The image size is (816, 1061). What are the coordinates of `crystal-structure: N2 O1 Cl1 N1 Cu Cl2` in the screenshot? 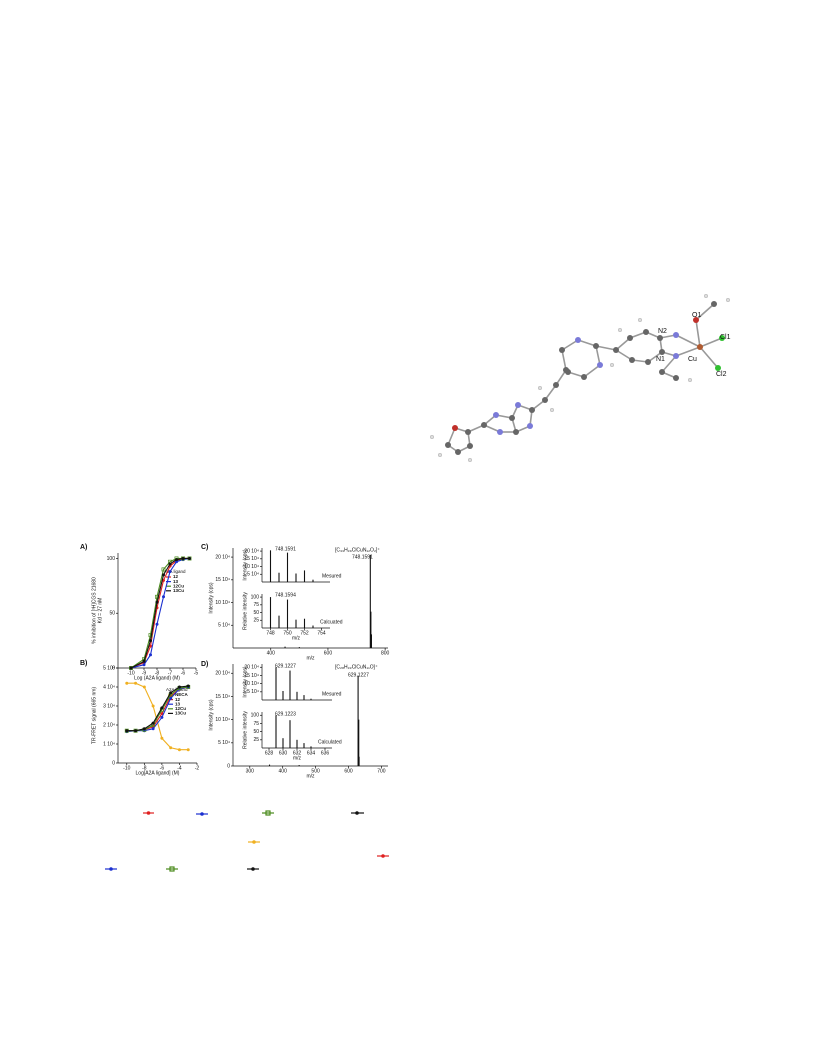 It's located at (580, 378).